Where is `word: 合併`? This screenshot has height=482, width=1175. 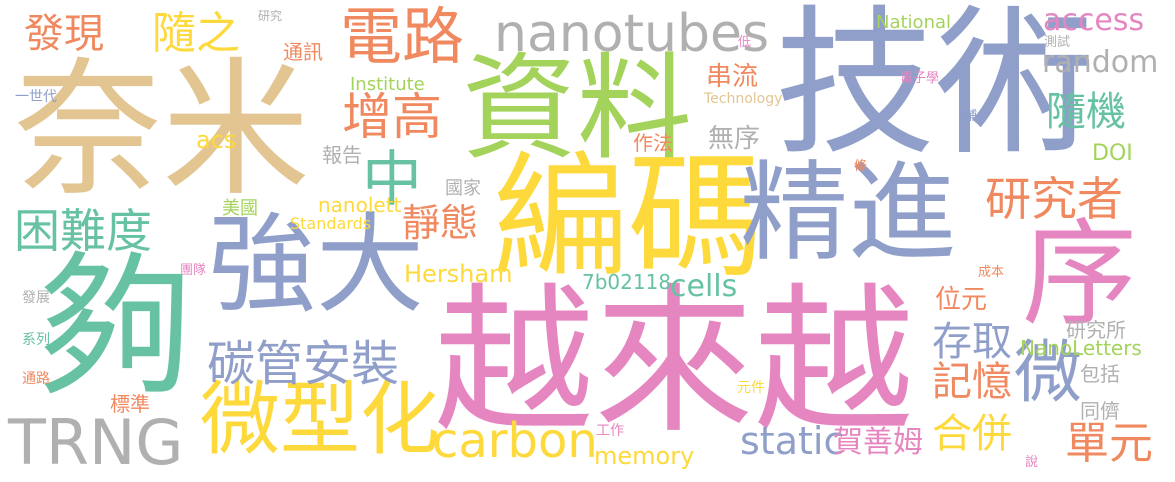 word: 合併 is located at coordinates (972, 434).